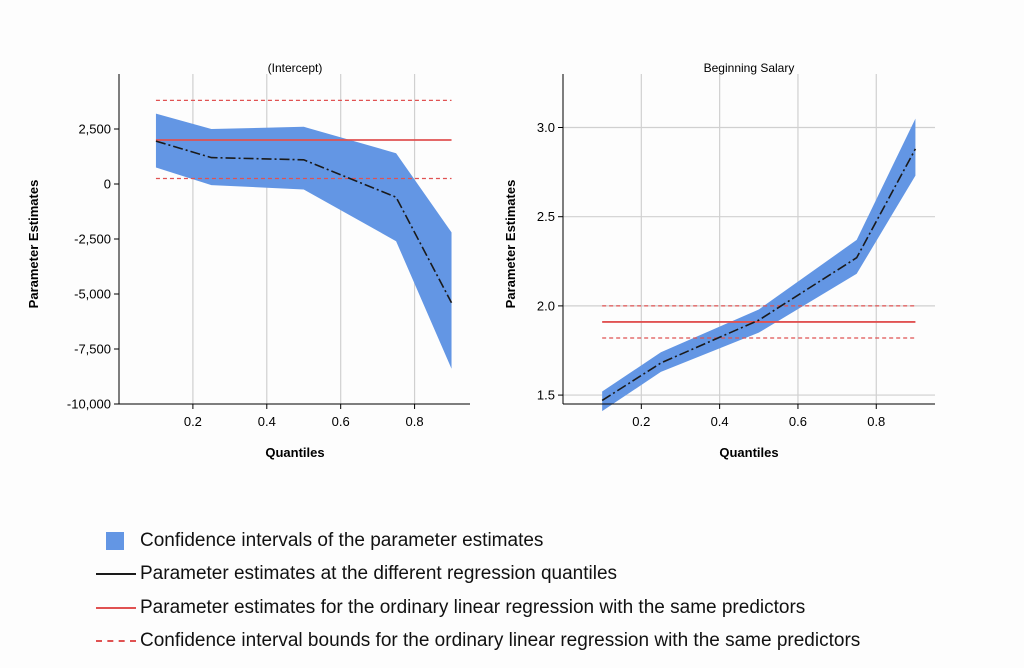 Image resolution: width=1024 pixels, height=668 pixels. What do you see at coordinates (415, 421) in the screenshot?
I see `intercept-x-tick-label-3: 0.8` at bounding box center [415, 421].